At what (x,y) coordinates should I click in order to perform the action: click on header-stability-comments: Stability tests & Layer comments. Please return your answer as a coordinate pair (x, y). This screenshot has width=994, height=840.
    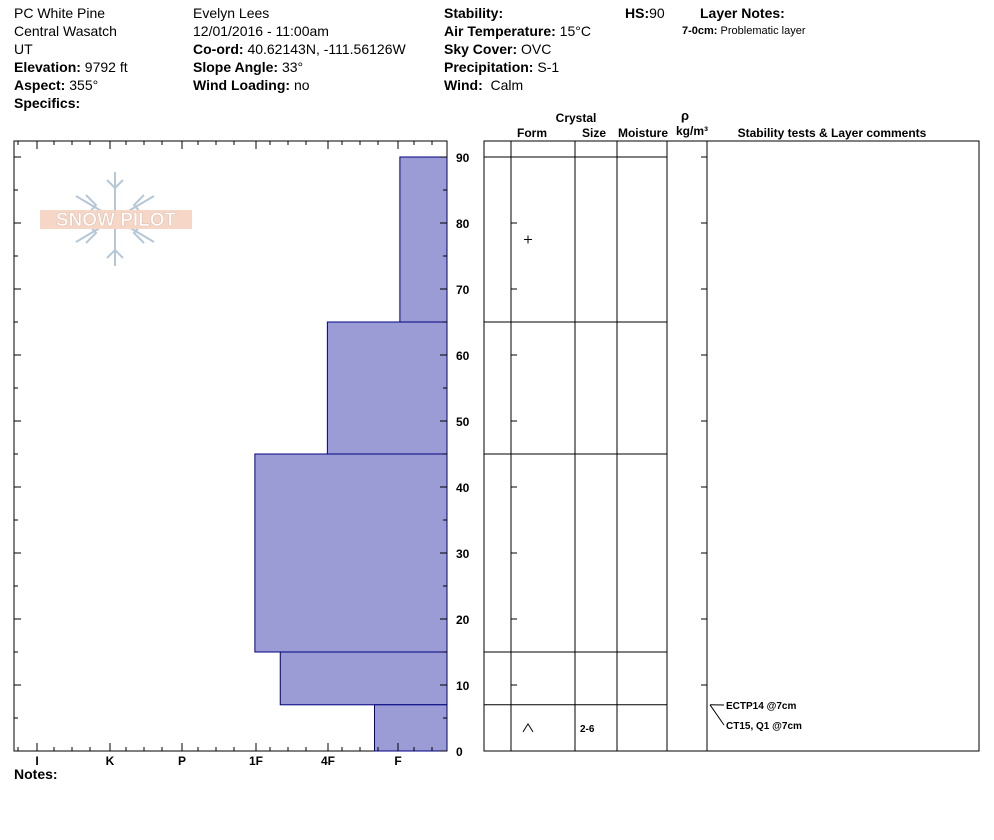
    Looking at the image, I should click on (832, 133).